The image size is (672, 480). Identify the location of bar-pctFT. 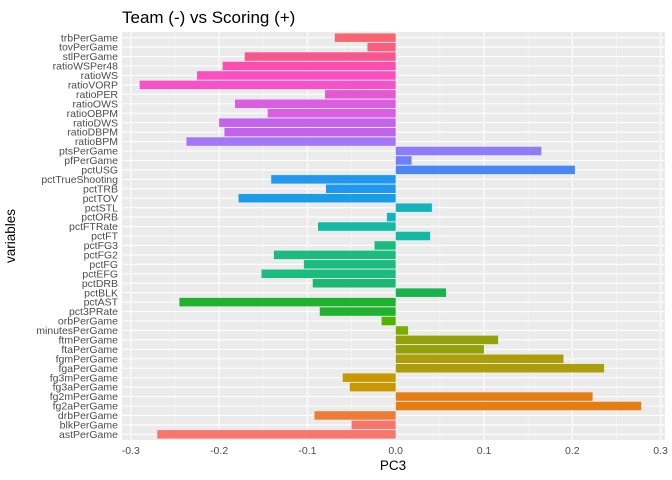
(413, 236).